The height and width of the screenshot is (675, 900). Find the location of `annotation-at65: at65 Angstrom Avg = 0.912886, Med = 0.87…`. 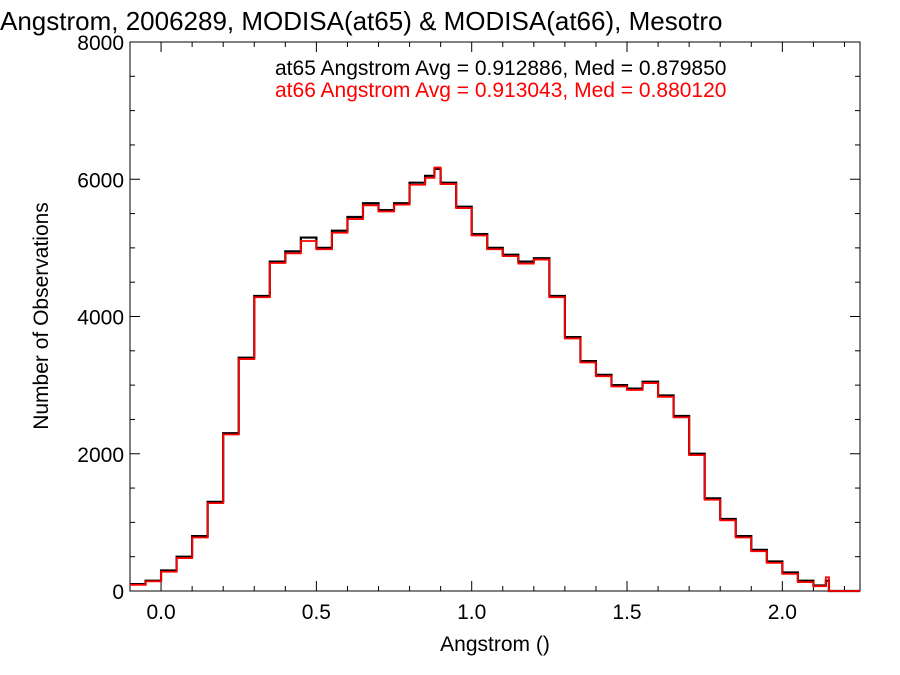

annotation-at65: at65 Angstrom Avg = 0.912886, Med = 0.87… is located at coordinates (500, 68).